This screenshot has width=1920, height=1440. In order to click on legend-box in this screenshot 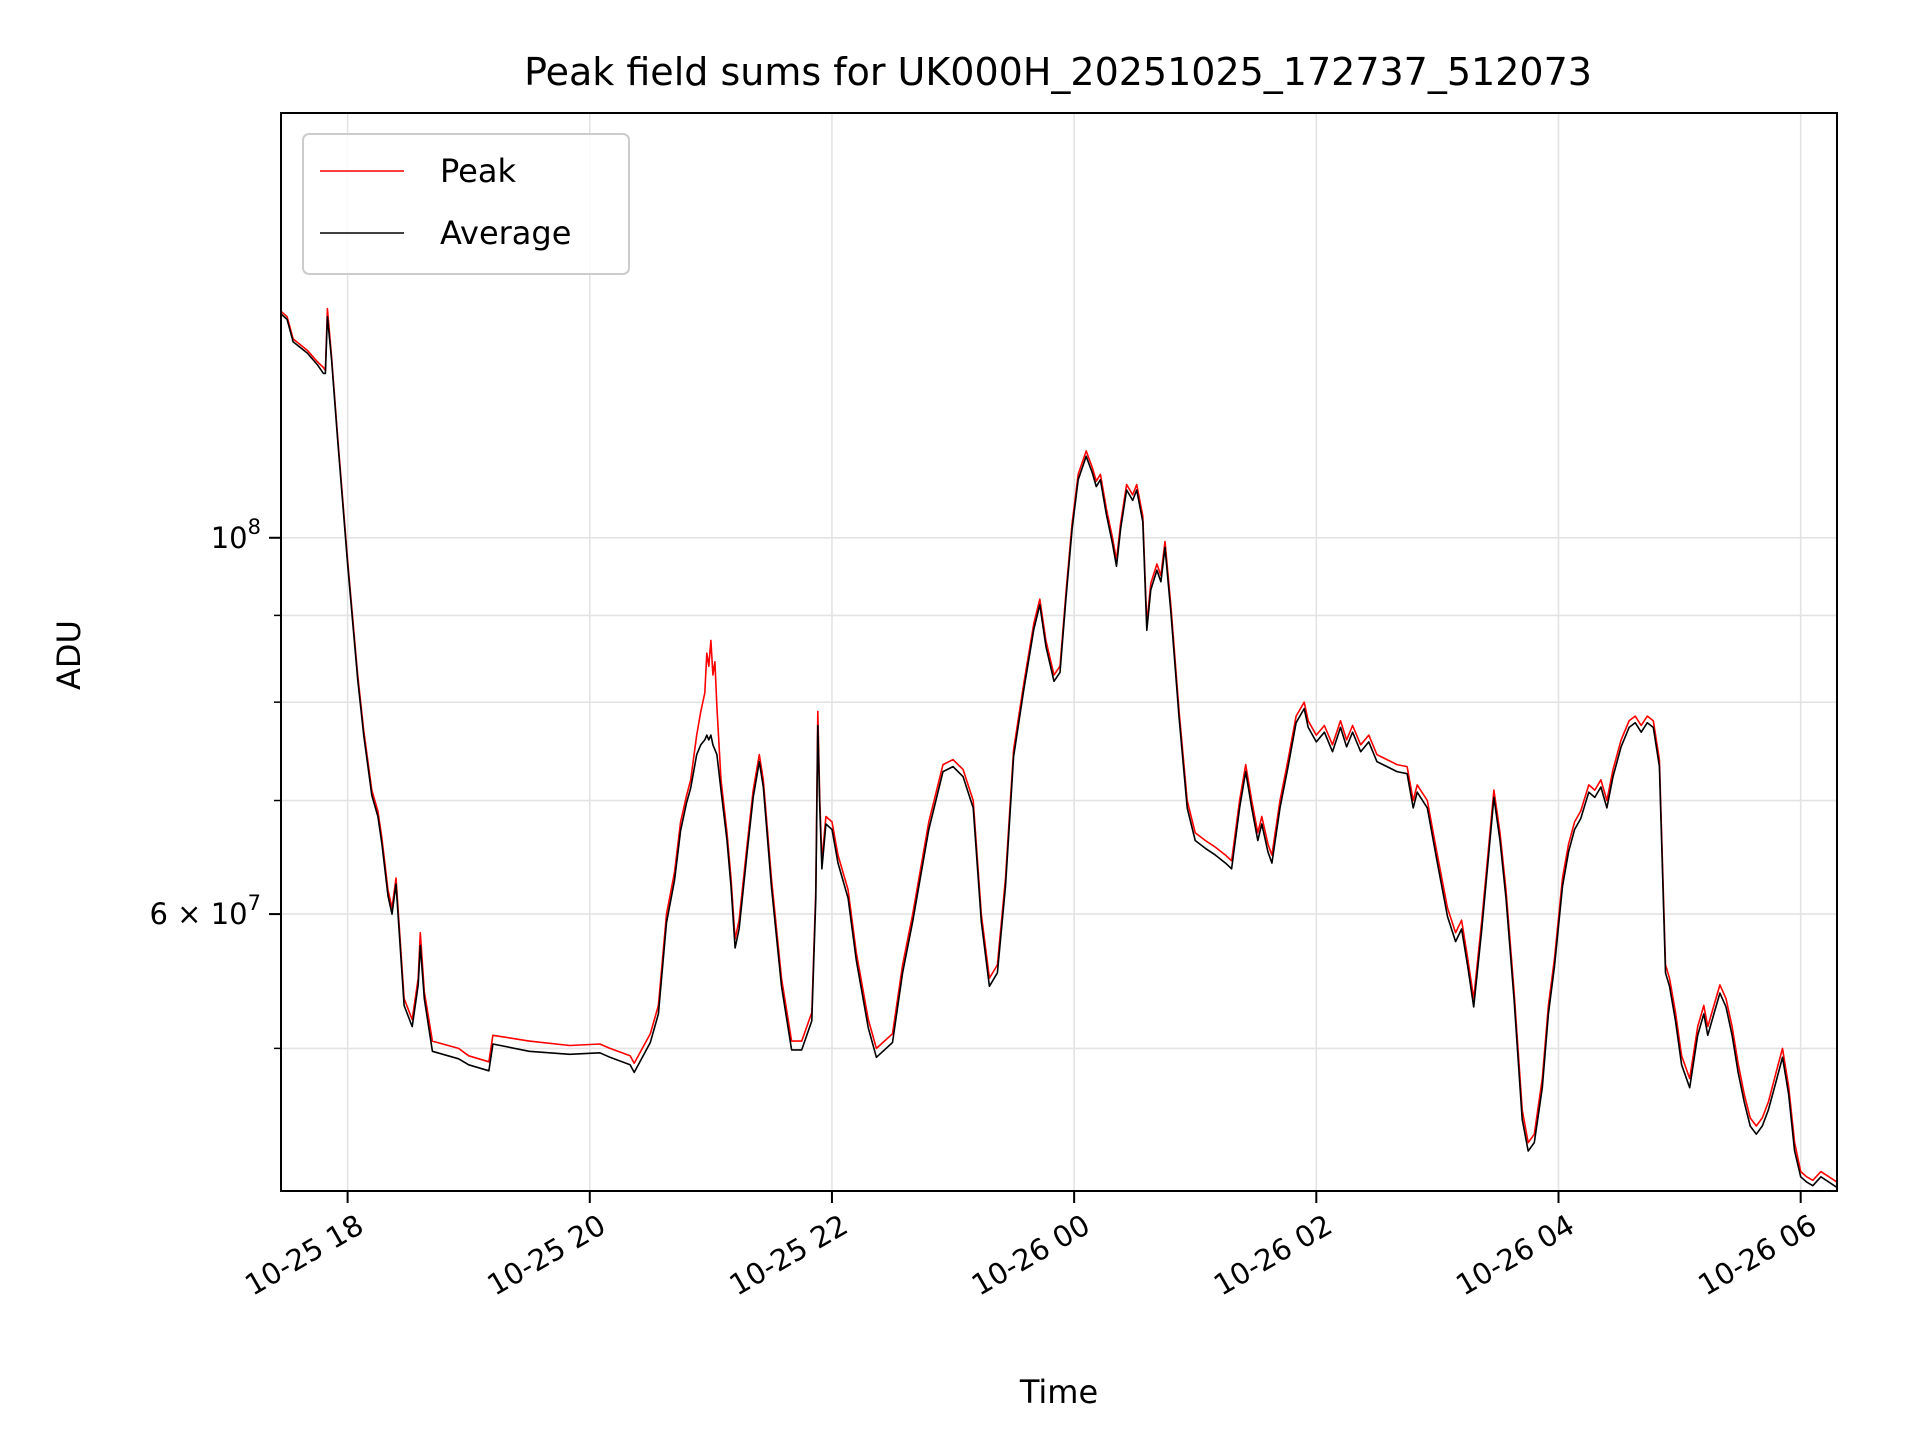, I will do `click(466, 204)`.